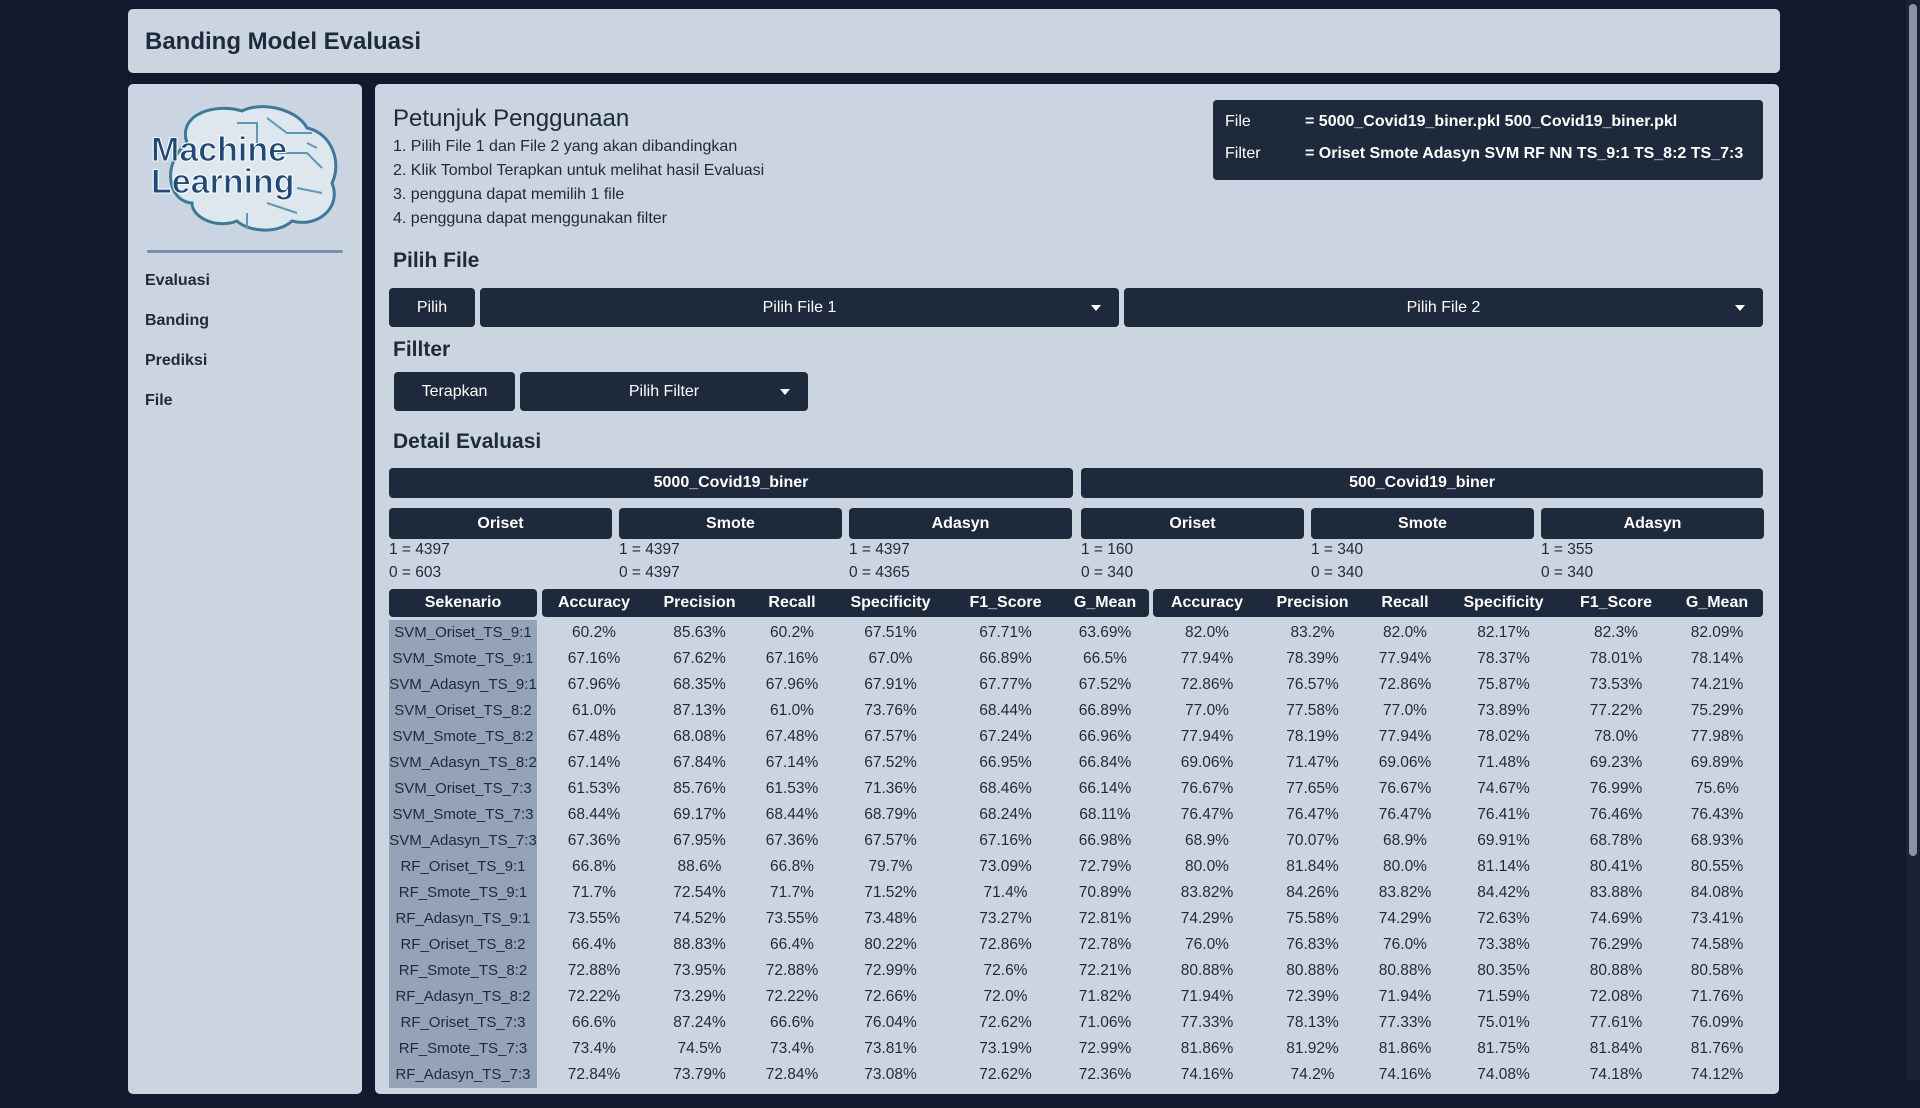 The width and height of the screenshot is (1920, 1108). I want to click on metric-cell: 73.08%, so click(890, 1074).